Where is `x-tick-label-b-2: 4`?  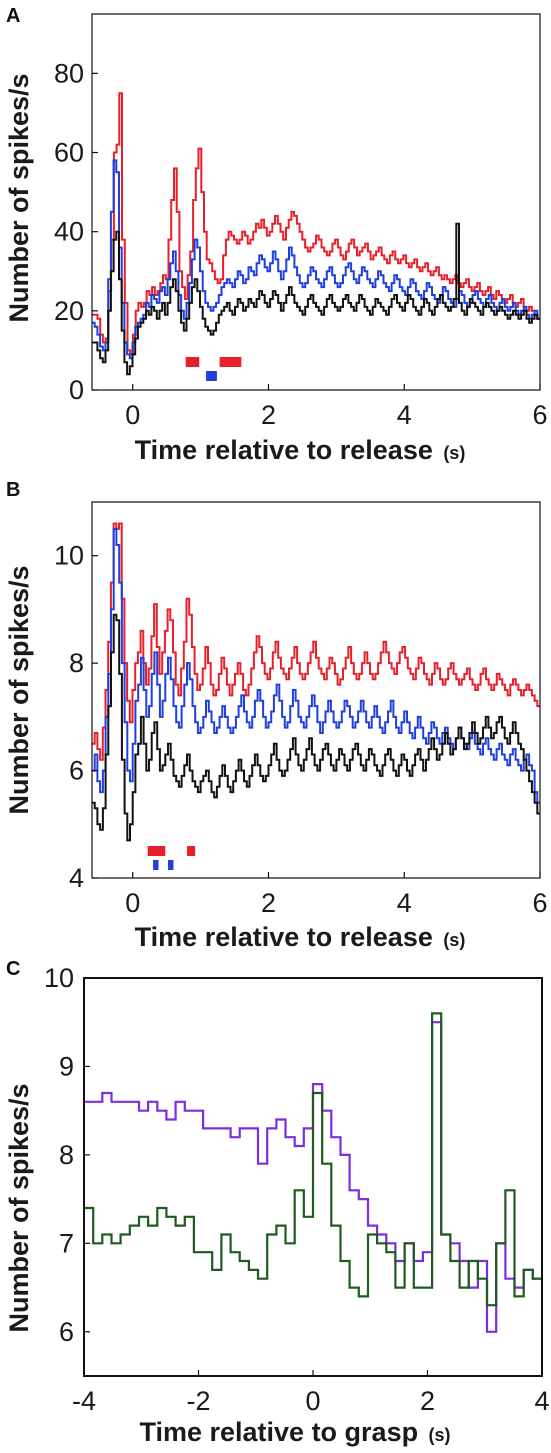 x-tick-label-b-2: 4 is located at coordinates (404, 903).